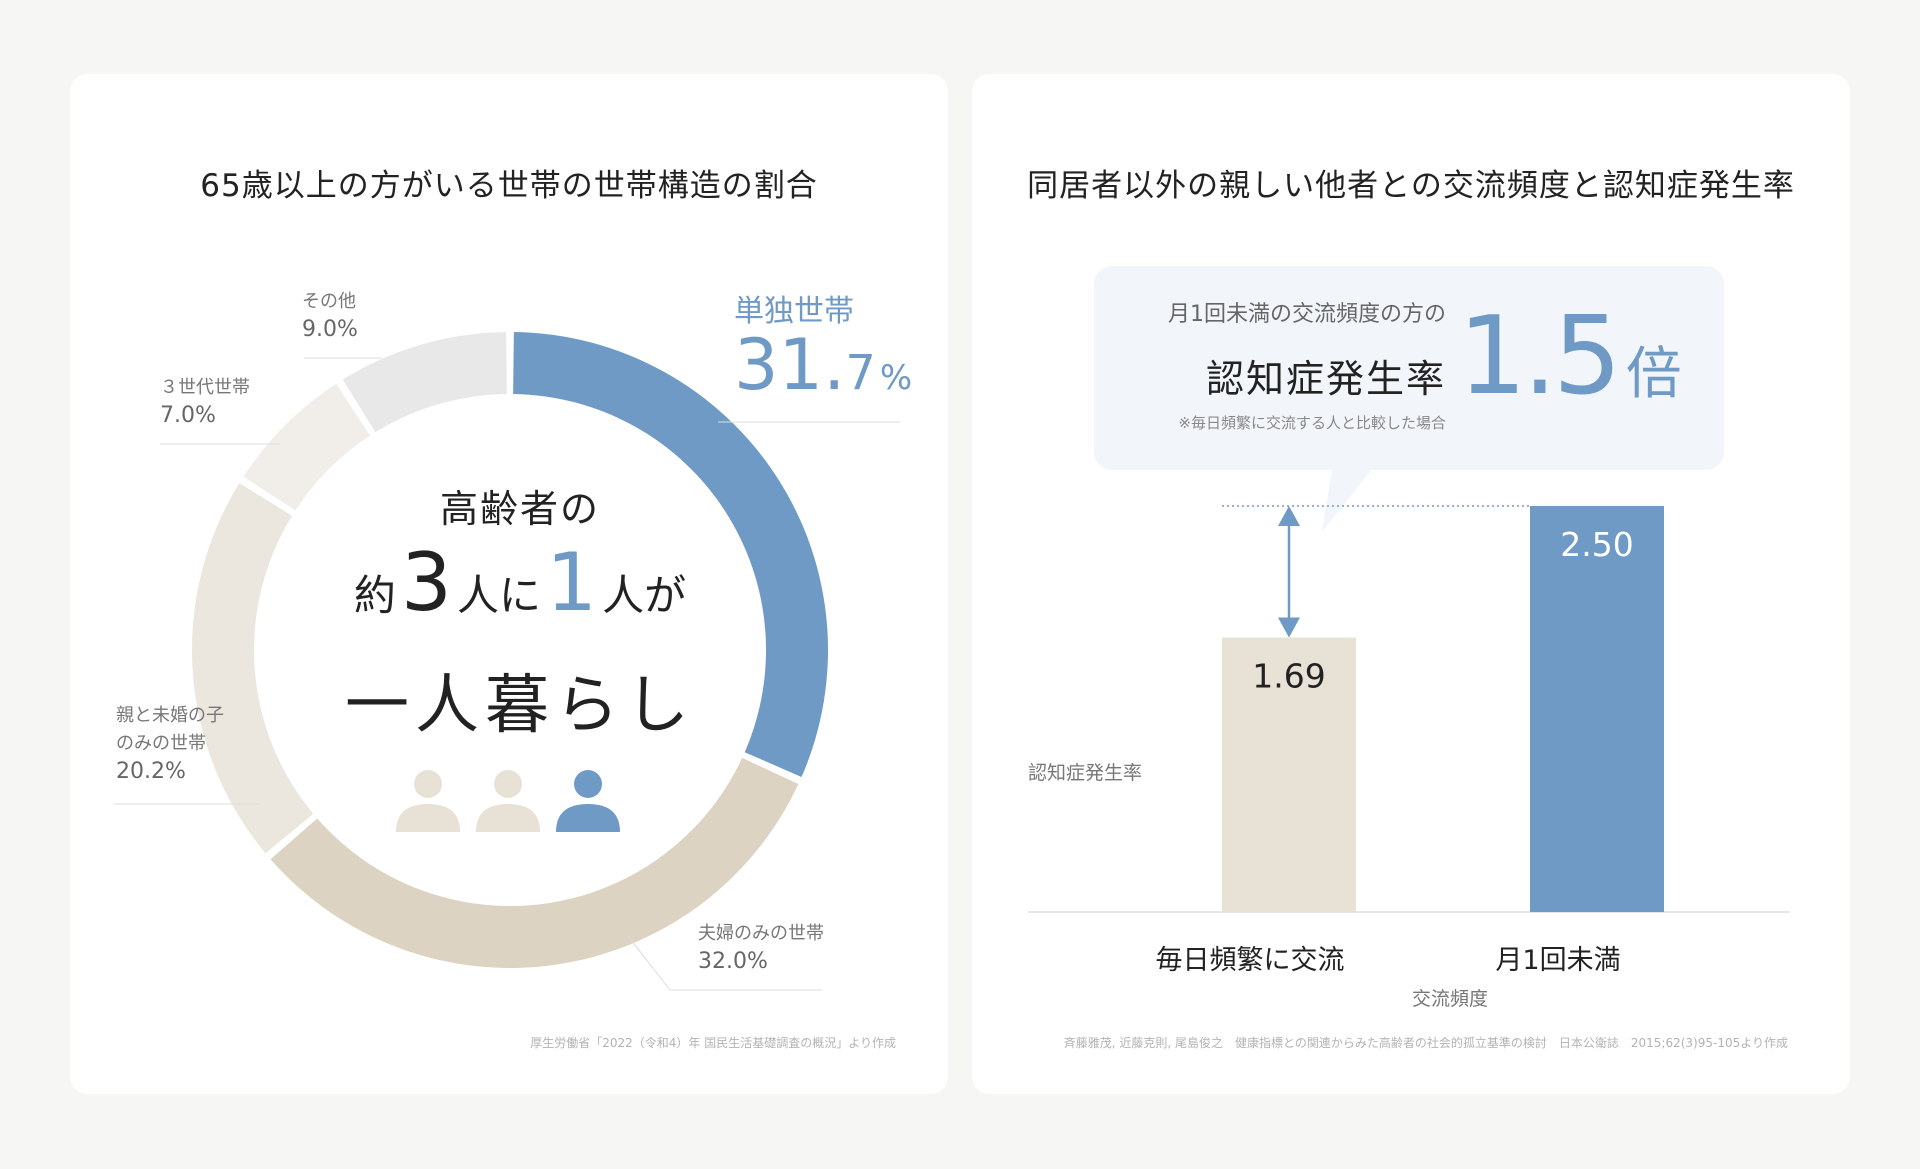  What do you see at coordinates (307, 447) in the screenshot?
I see `slice-three-gen` at bounding box center [307, 447].